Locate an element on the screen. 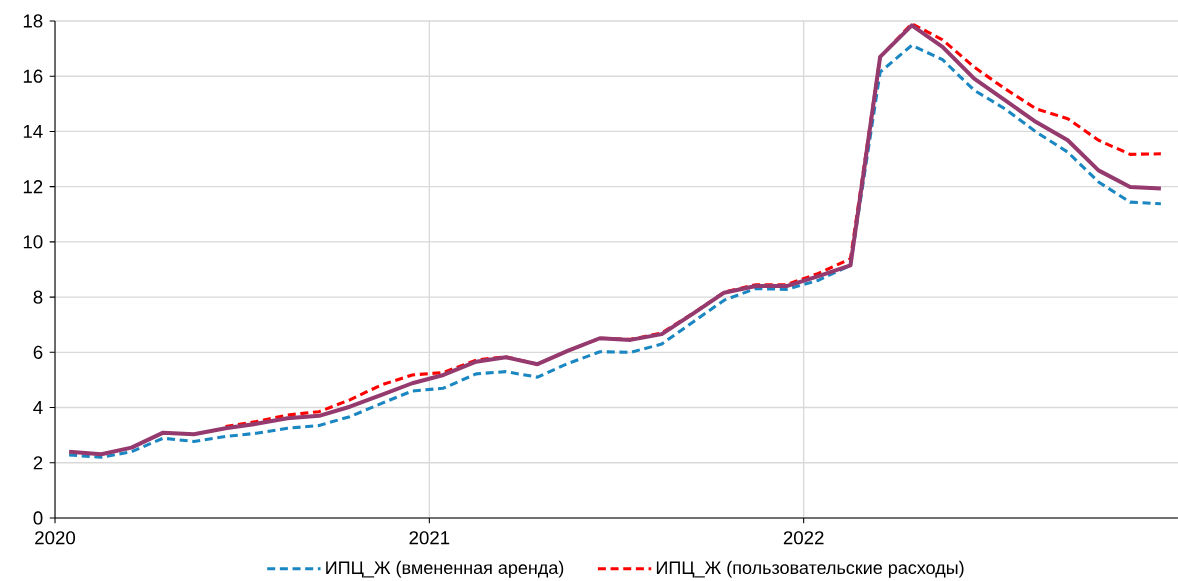 Image resolution: width=1178 pixels, height=581 pixels. legend-label: ИПЦ_Ж (пользовательские расходы) is located at coordinates (810, 569).